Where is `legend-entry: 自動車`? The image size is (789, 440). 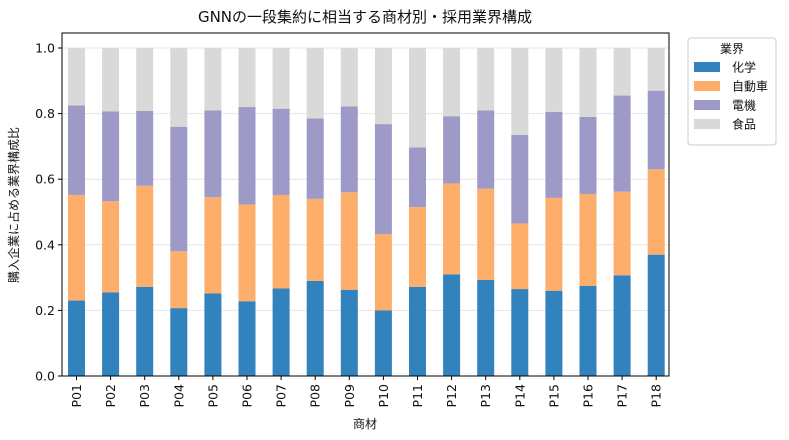
legend-entry: 自動車 is located at coordinates (750, 87).